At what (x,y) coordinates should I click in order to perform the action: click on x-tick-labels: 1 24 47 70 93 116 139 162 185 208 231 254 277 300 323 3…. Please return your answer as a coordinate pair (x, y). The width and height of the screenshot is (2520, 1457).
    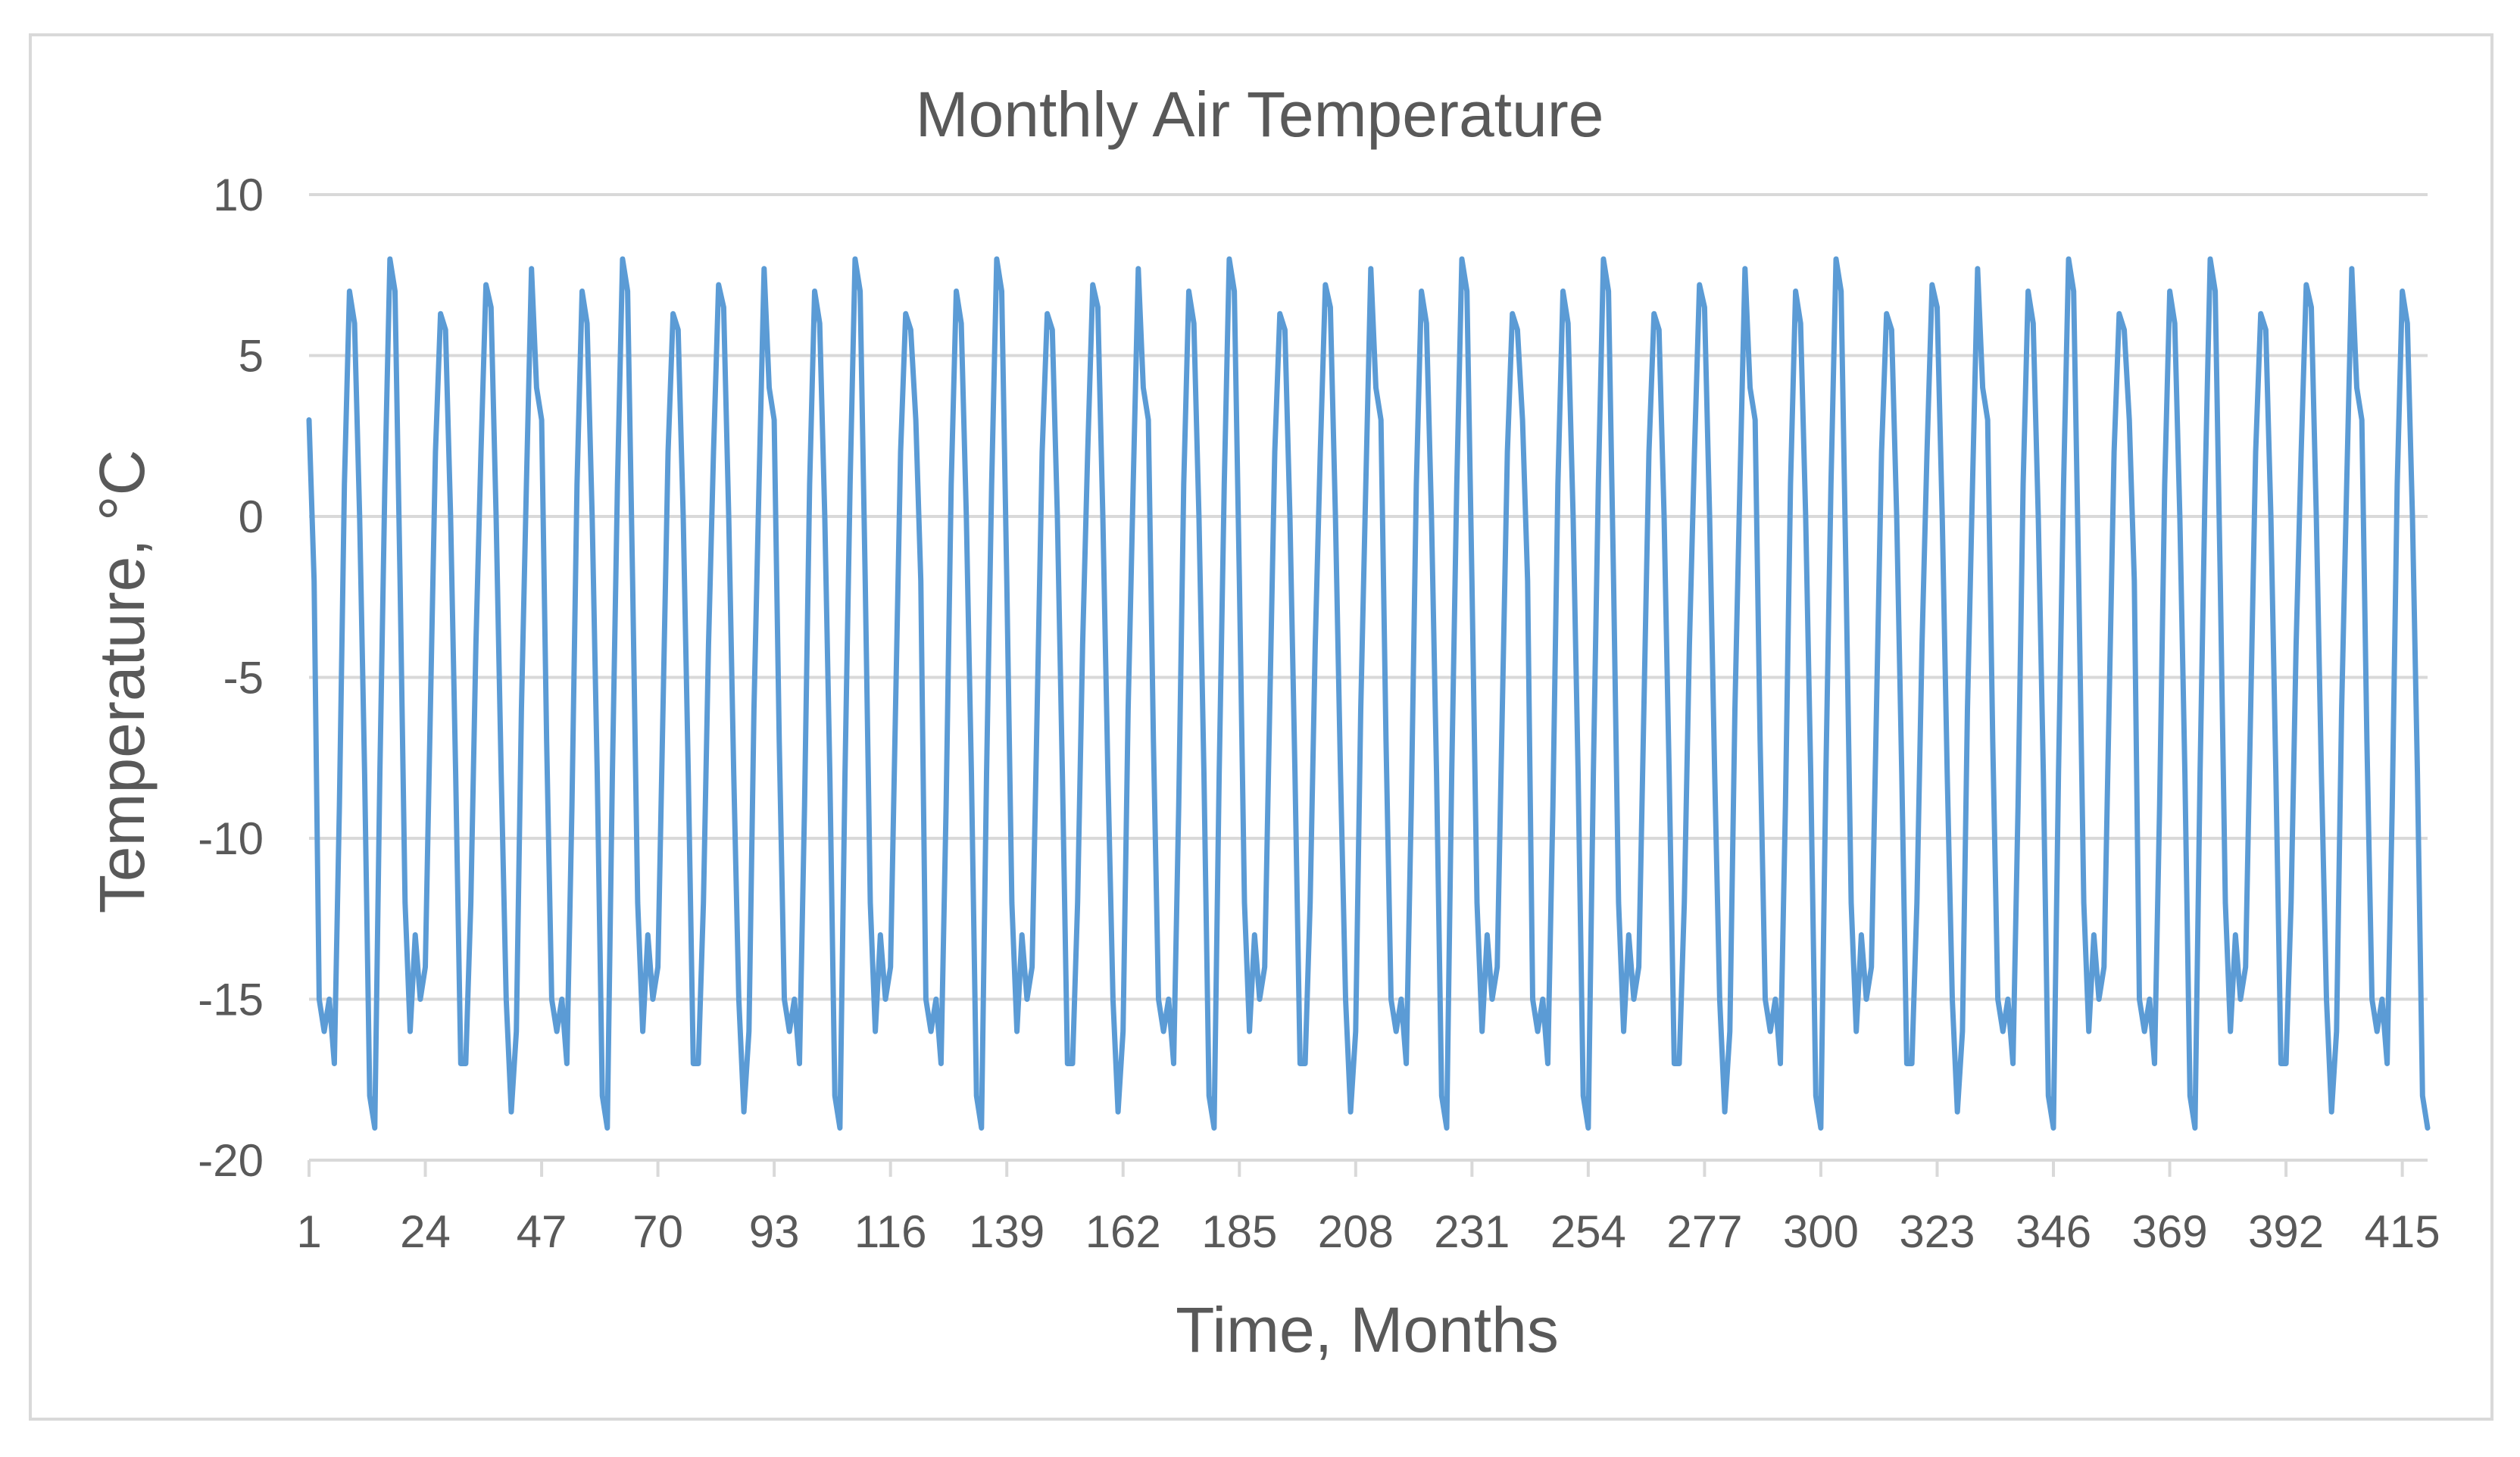
    Looking at the image, I should click on (1368, 1232).